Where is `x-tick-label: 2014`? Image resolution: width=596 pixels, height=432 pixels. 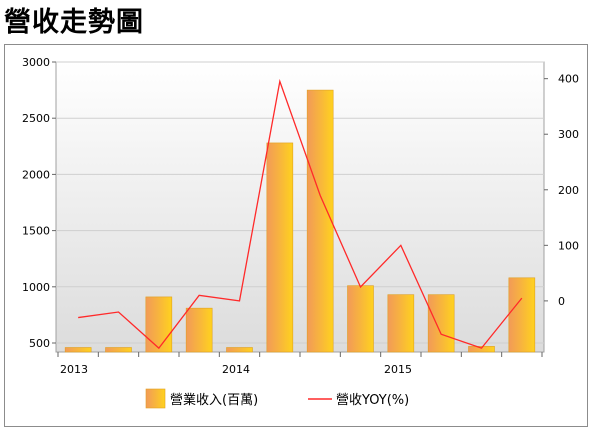 x-tick-label: 2014 is located at coordinates (236, 369).